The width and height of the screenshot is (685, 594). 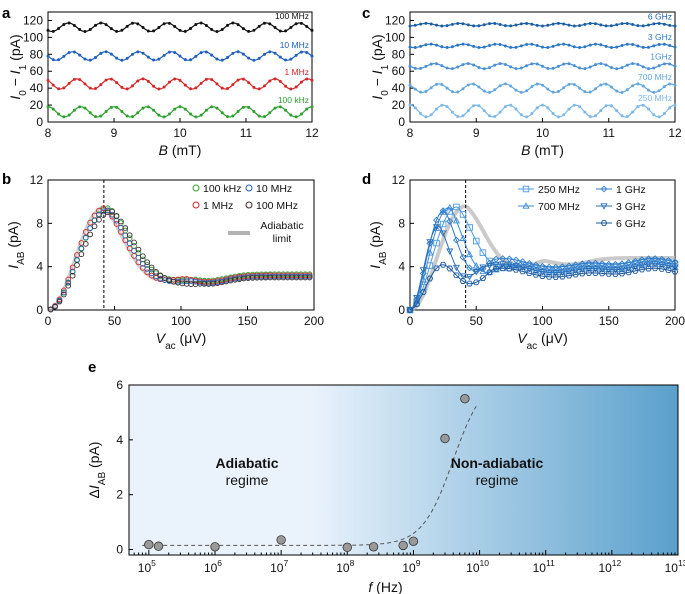 What do you see at coordinates (37, 105) in the screenshot?
I see `y-tick-label: 20` at bounding box center [37, 105].